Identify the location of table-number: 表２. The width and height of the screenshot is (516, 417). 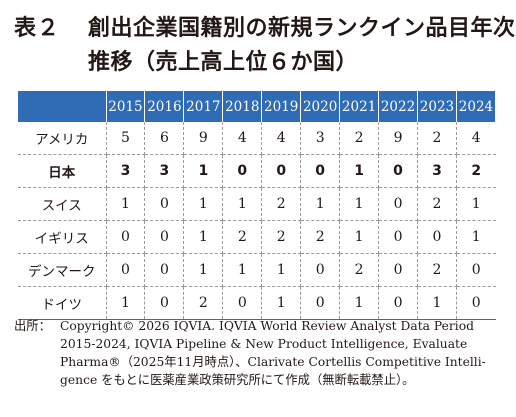
(37, 28).